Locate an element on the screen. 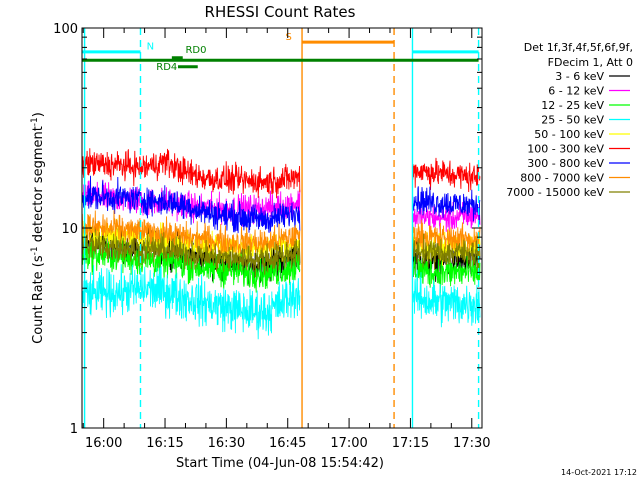 The width and height of the screenshot is (640, 480). chart-title: RHESSI Count Rates is located at coordinates (280, 12).